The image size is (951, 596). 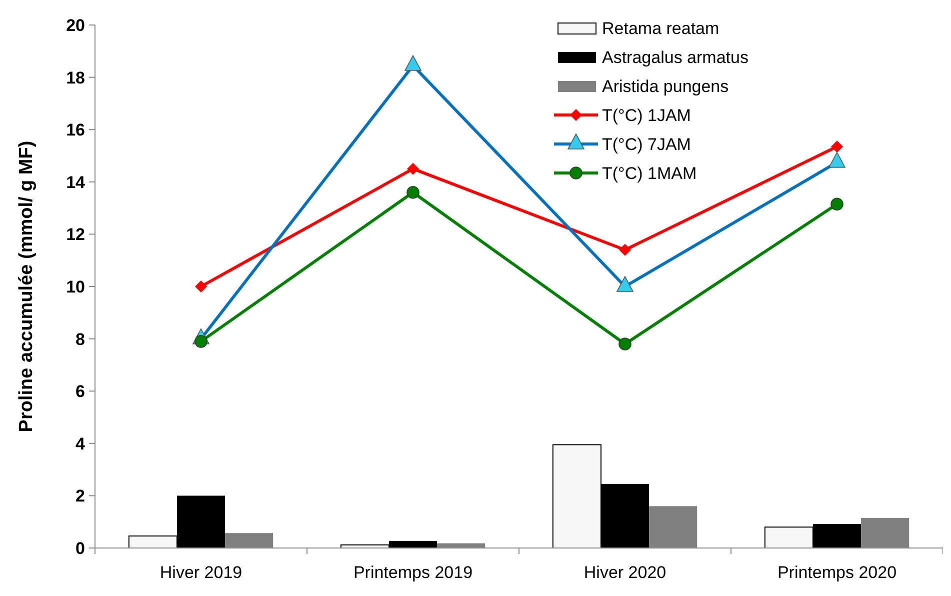 What do you see at coordinates (75, 25) in the screenshot?
I see `y-tick-label: 20` at bounding box center [75, 25].